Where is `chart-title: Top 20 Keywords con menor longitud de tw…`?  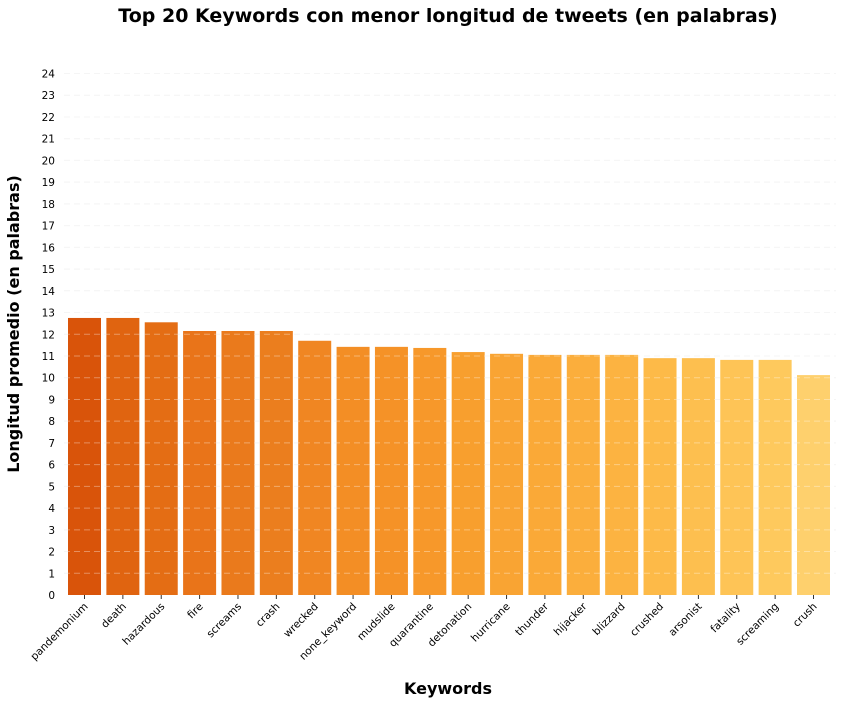 chart-title: Top 20 Keywords con menor longitud de tw… is located at coordinates (447, 16).